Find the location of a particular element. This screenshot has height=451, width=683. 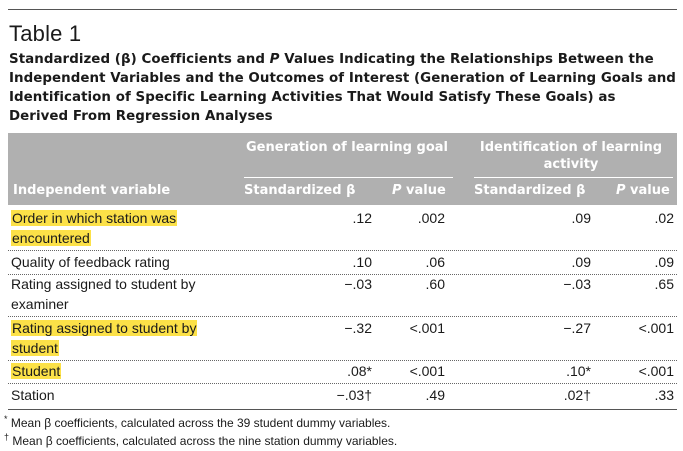

p-value-generation-cell: .60 is located at coordinates (435, 284).